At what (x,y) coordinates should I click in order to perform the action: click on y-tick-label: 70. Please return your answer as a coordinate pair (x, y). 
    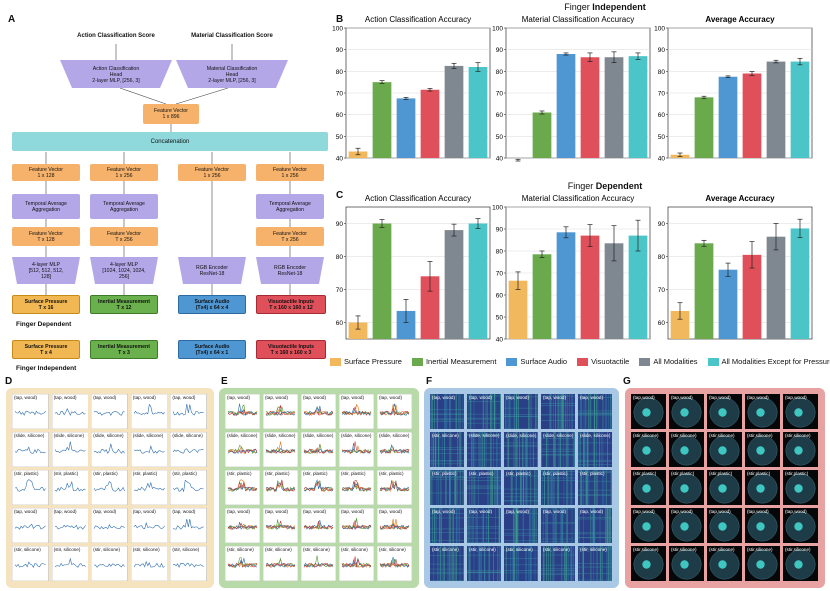
    Looking at the image, I should click on (662, 290).